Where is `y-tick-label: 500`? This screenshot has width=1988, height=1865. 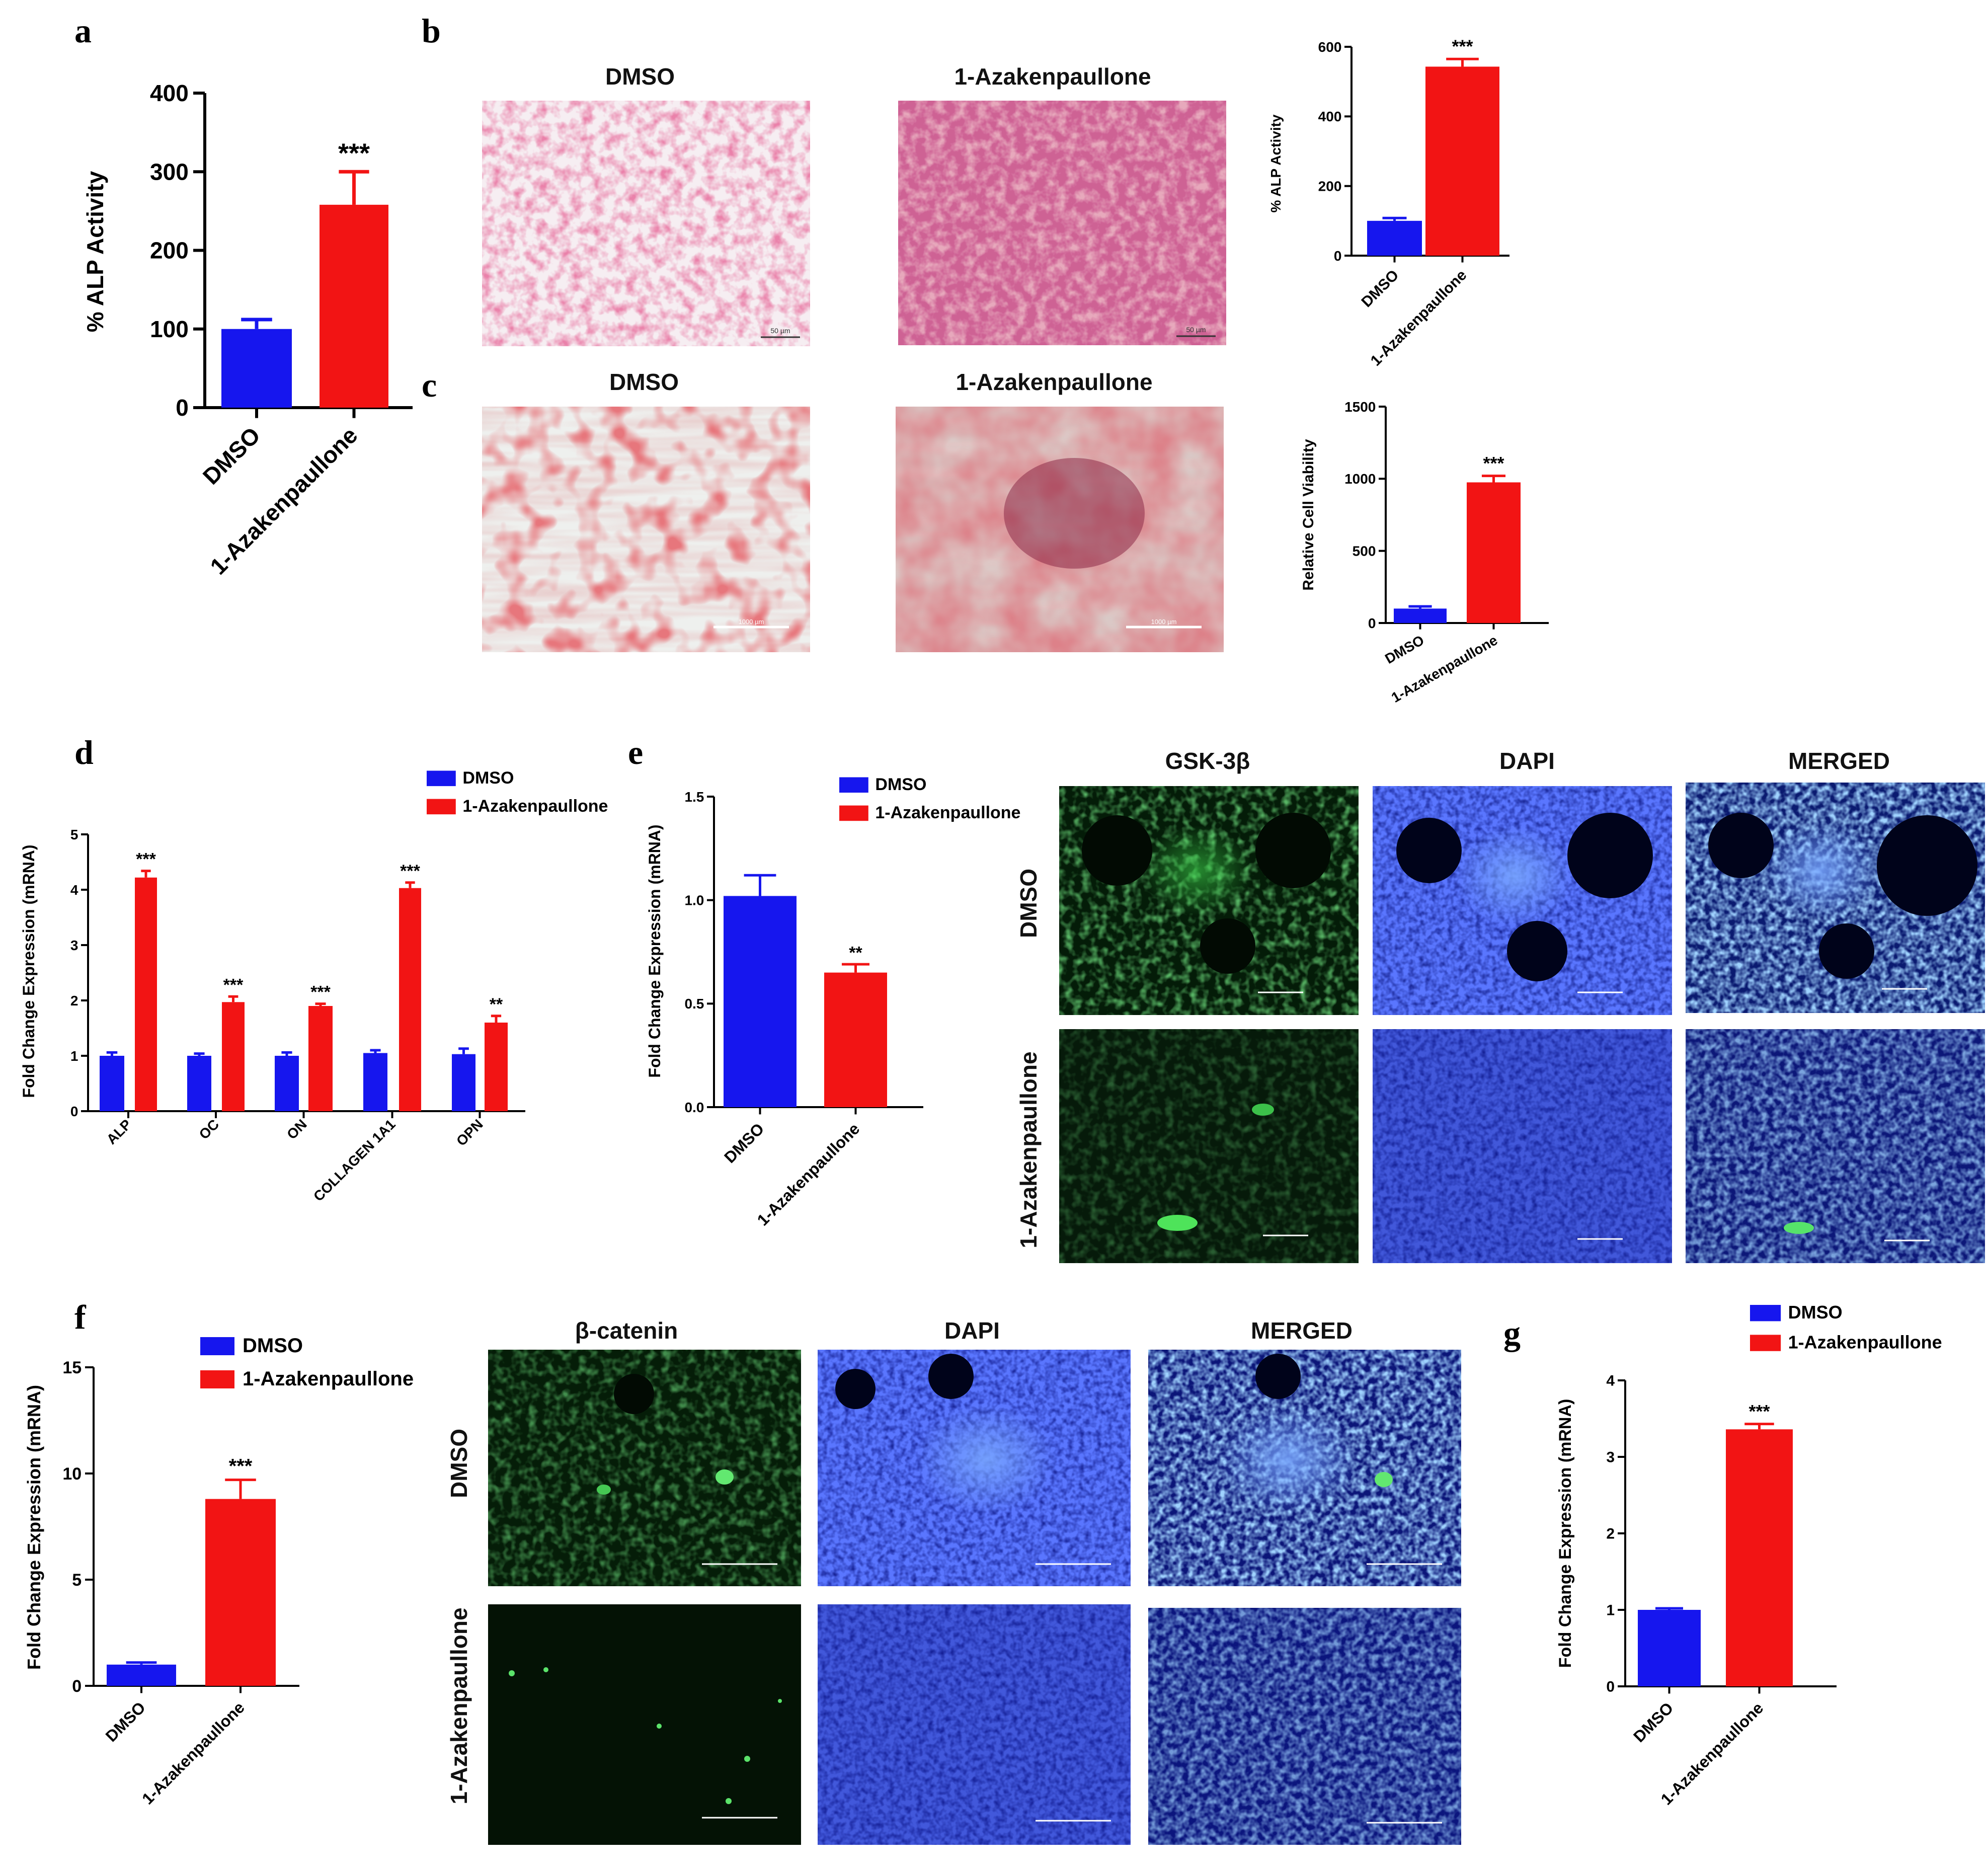 y-tick-label: 500 is located at coordinates (1364, 551).